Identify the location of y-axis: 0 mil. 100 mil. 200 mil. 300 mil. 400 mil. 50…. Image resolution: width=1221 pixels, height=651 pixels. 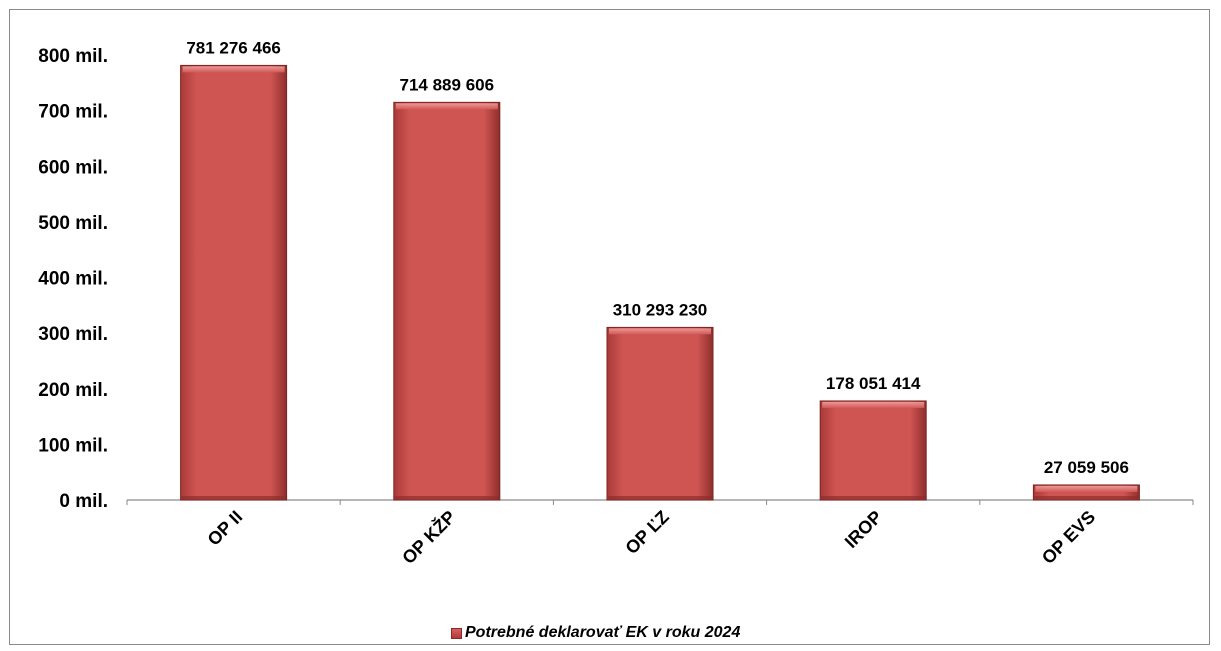
(73, 279).